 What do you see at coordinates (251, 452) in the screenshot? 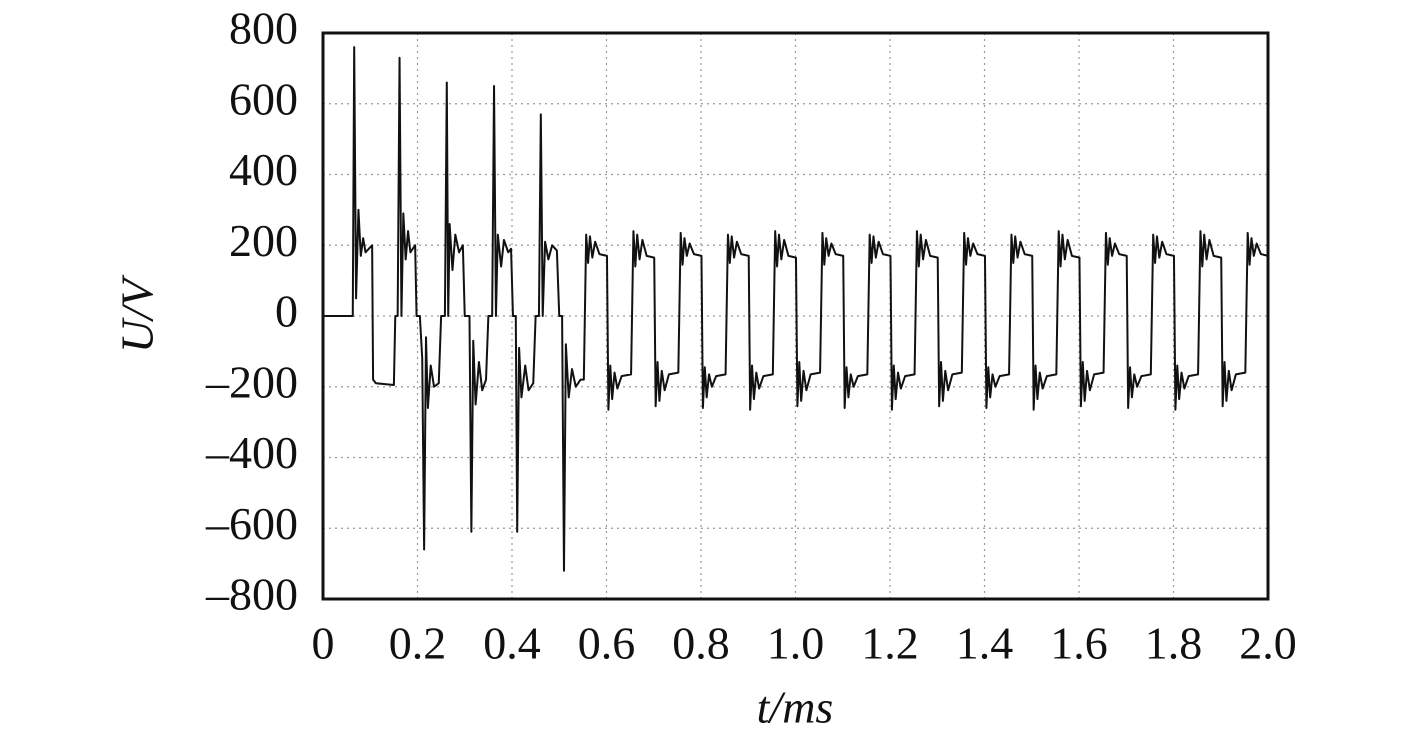
I see `y-tick-label: –400` at bounding box center [251, 452].